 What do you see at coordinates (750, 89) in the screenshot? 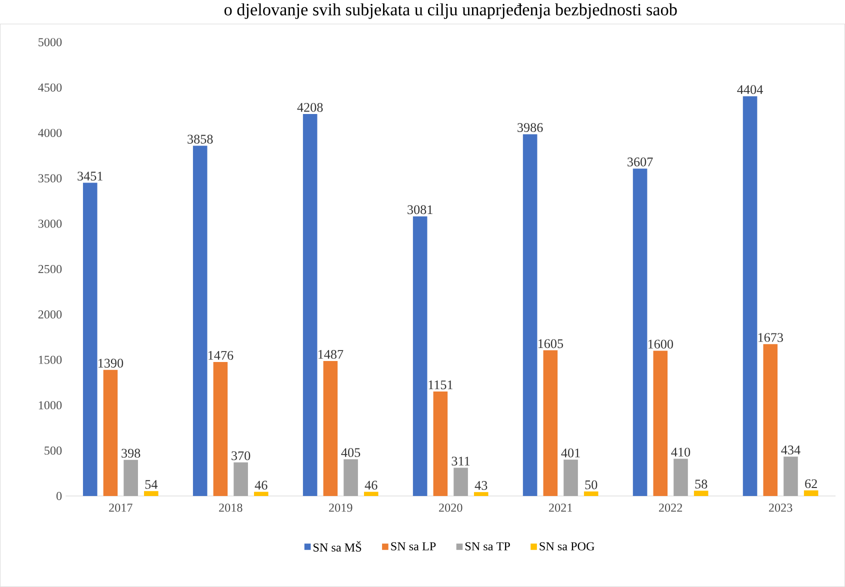
I see `data-label: 4404` at bounding box center [750, 89].